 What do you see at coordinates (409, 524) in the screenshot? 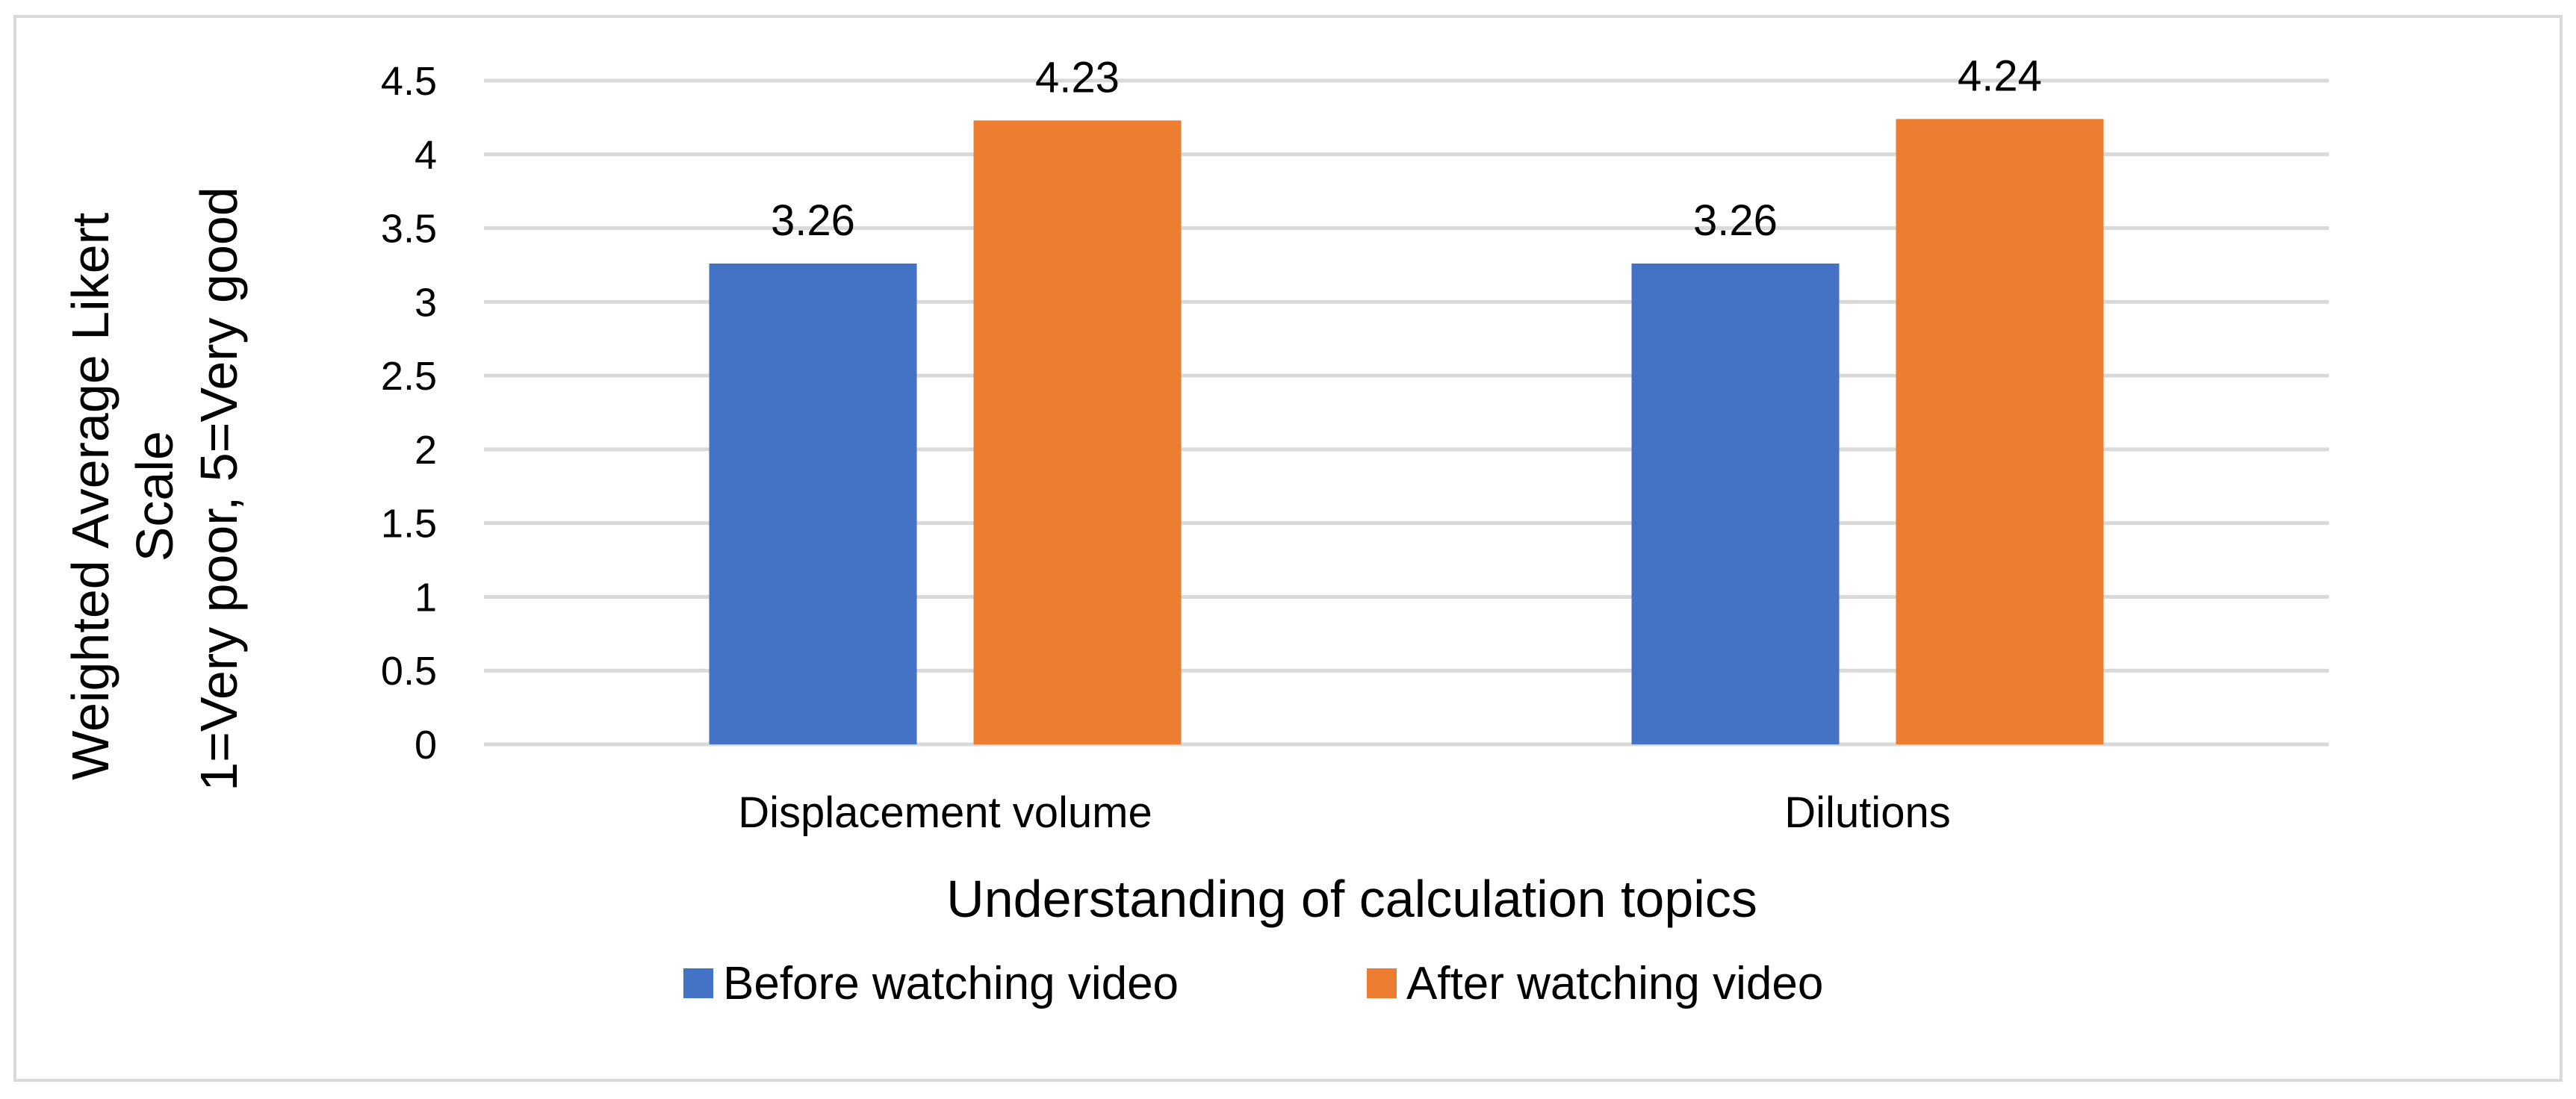
I see `y-tick-label: 1.5` at bounding box center [409, 524].